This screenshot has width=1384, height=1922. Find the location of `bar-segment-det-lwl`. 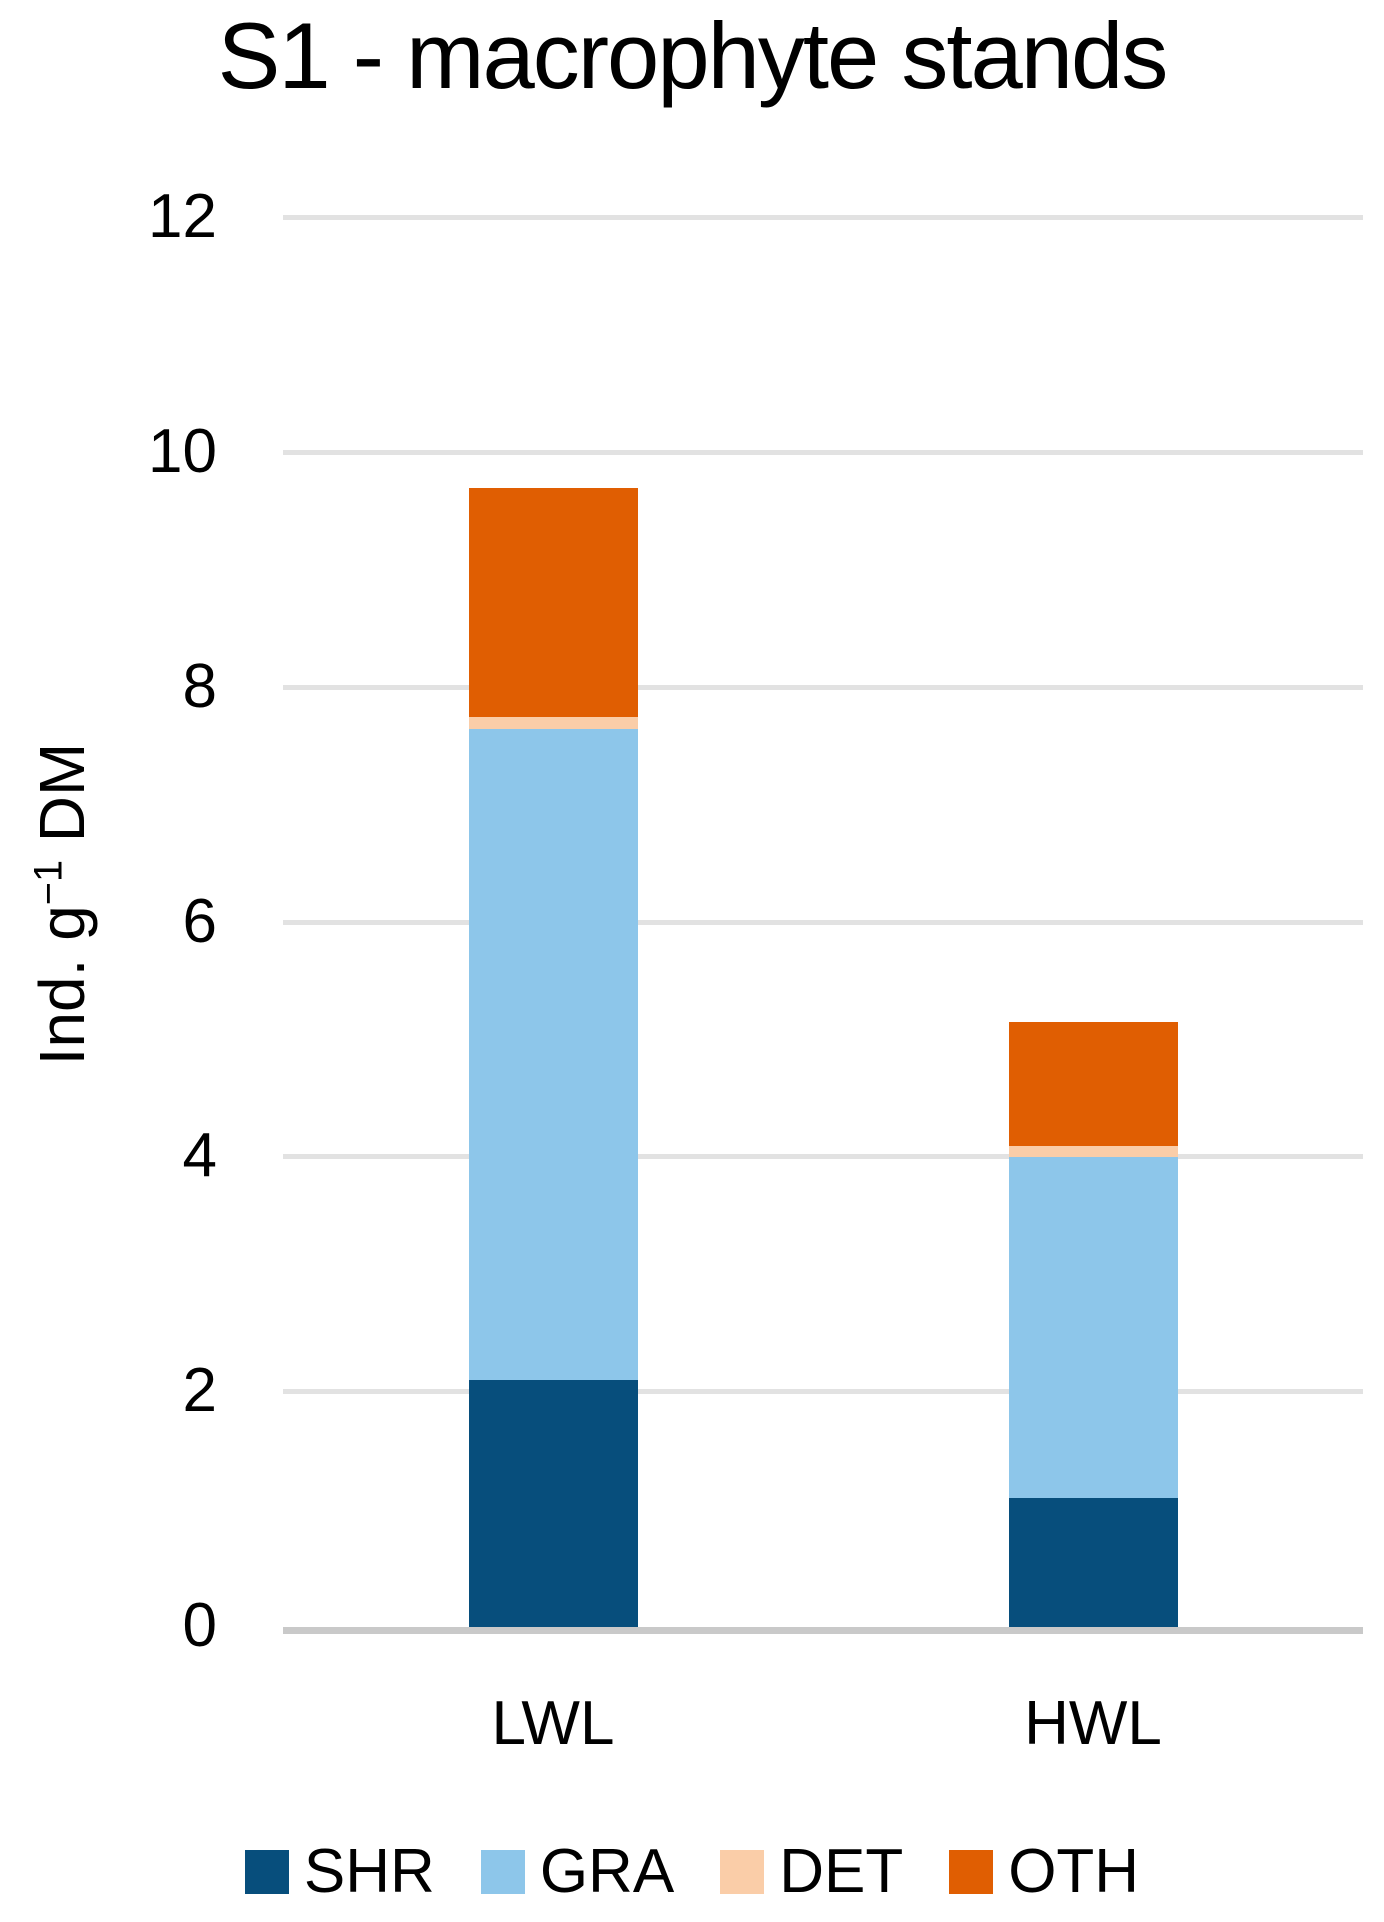

bar-segment-det-lwl is located at coordinates (553, 723).